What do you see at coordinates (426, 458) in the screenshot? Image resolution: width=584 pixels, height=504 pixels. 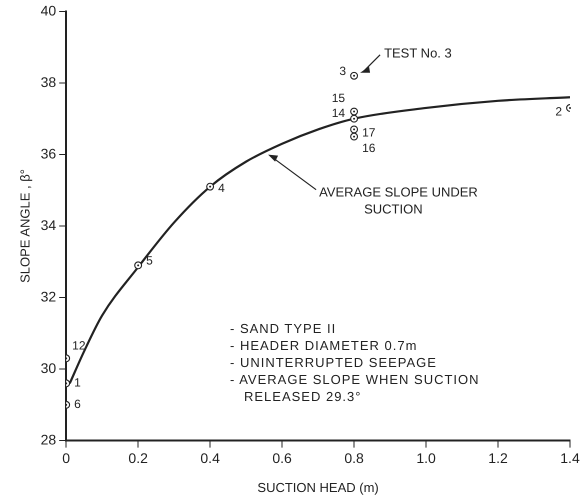 I see `x-tick-label: 1.0` at bounding box center [426, 458].